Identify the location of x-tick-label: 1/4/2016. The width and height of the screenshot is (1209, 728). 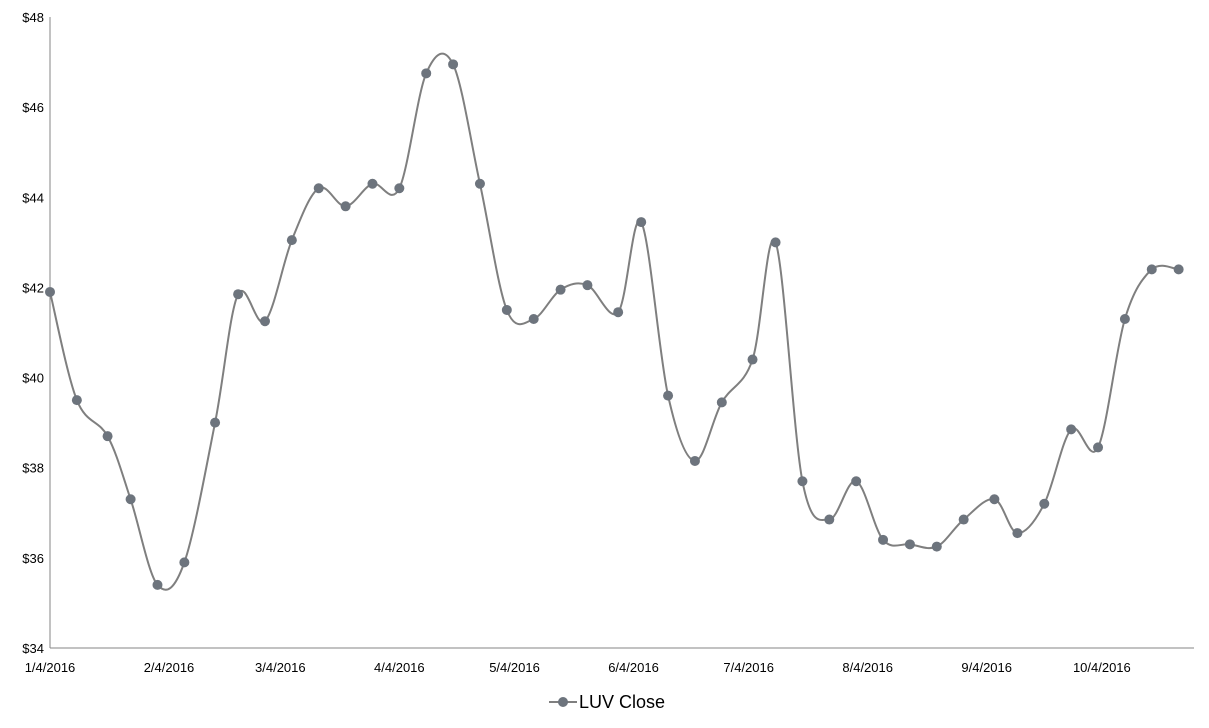
(50, 667).